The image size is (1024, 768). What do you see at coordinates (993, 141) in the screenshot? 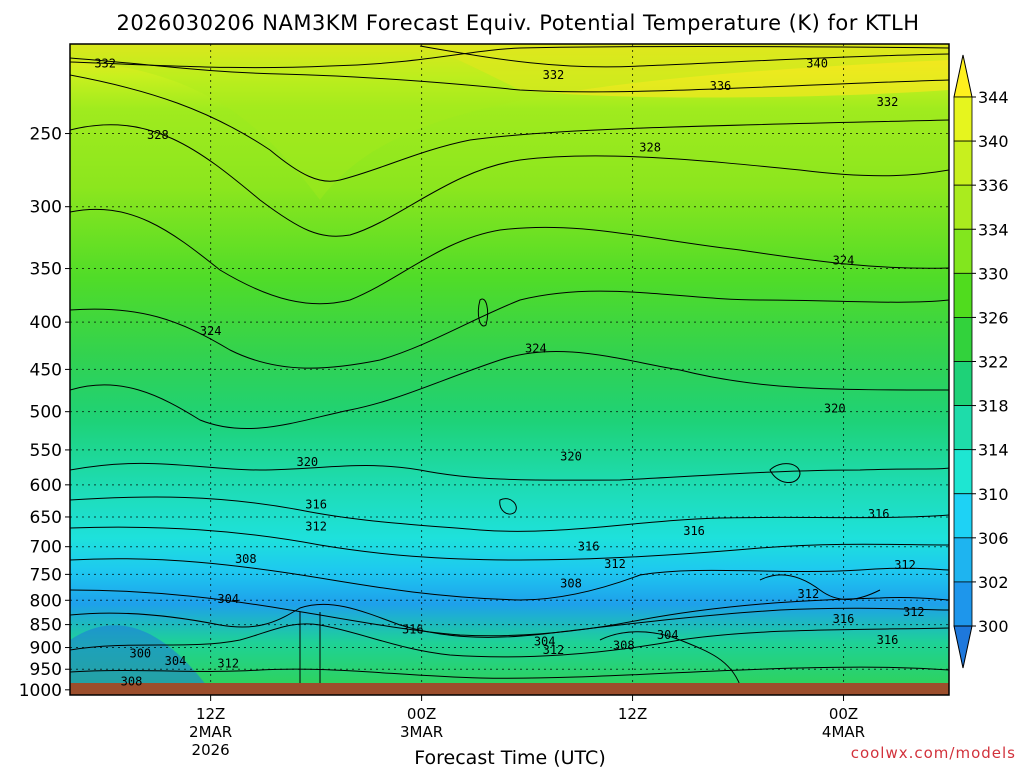
I see `colorbar-label: 340` at bounding box center [993, 141].